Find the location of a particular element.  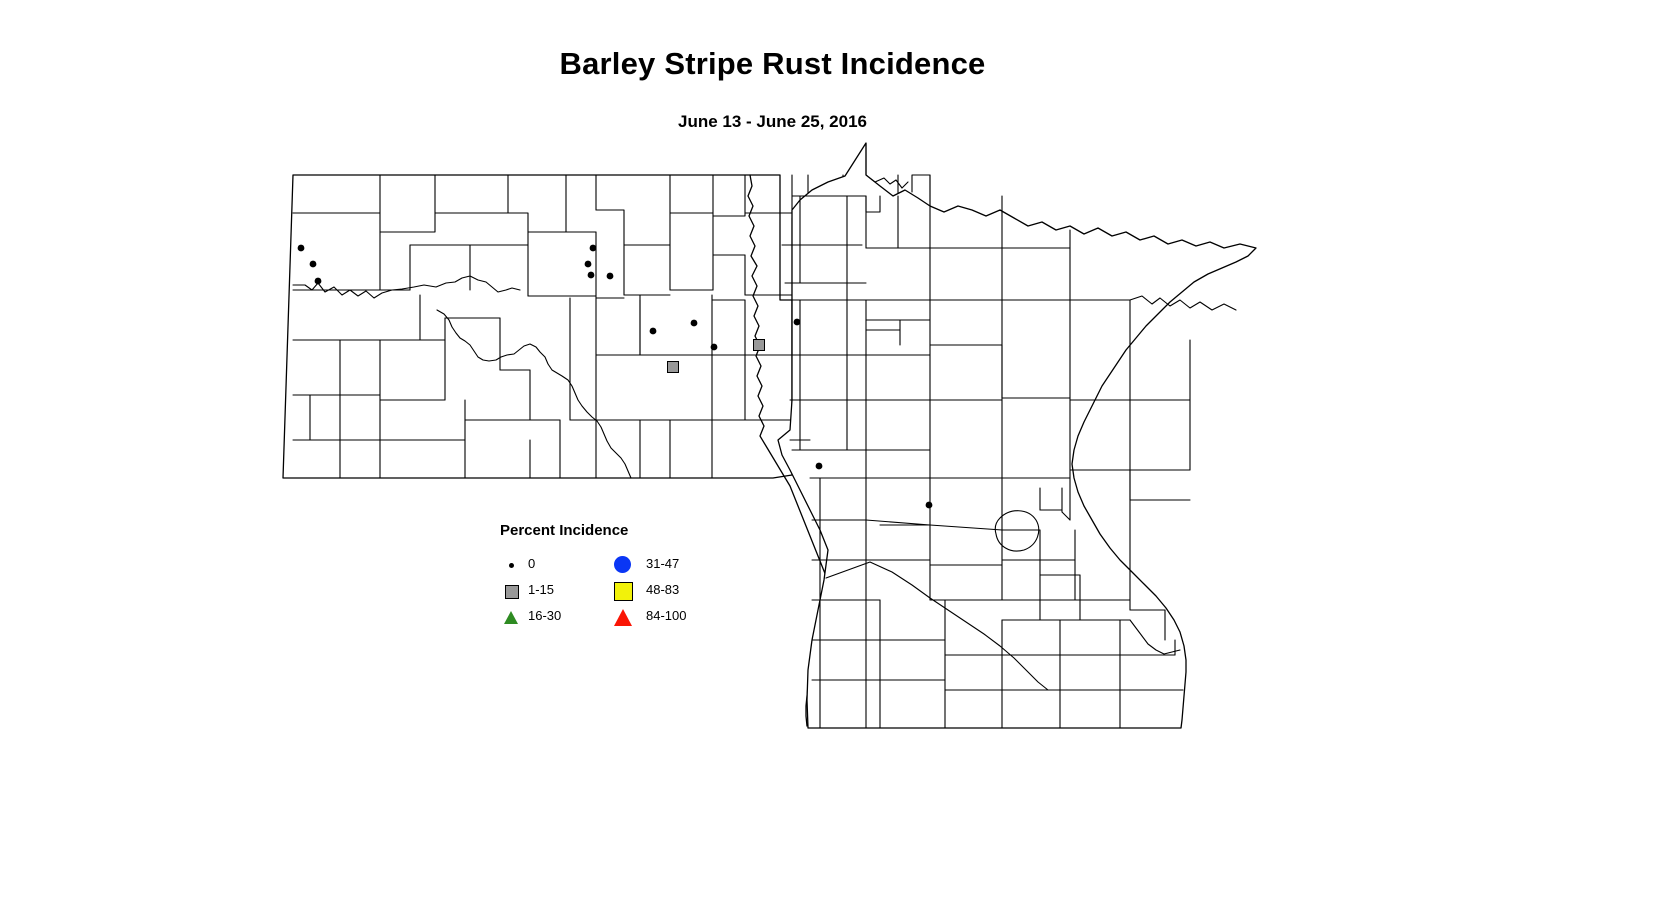

legend: Percent Incidence 0 1-15 16-30 is located at coordinates (620, 582).